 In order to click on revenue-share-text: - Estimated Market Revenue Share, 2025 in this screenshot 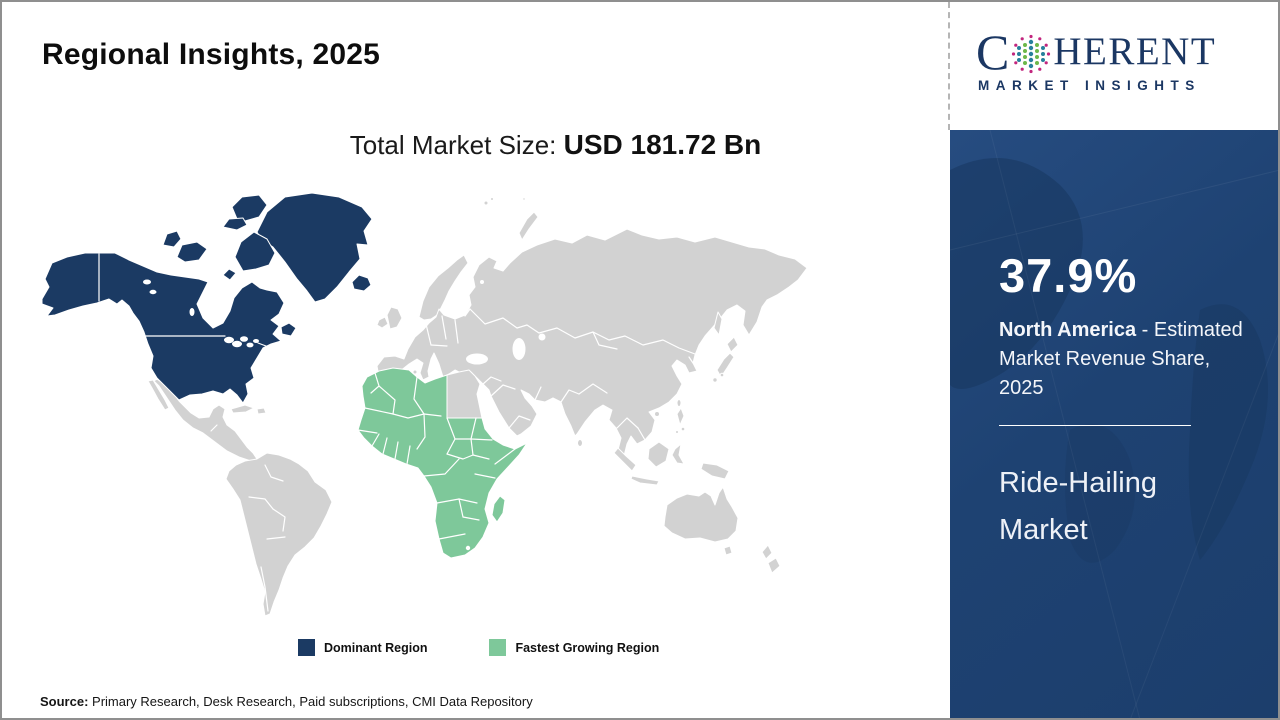, I will do `click(1121, 359)`.